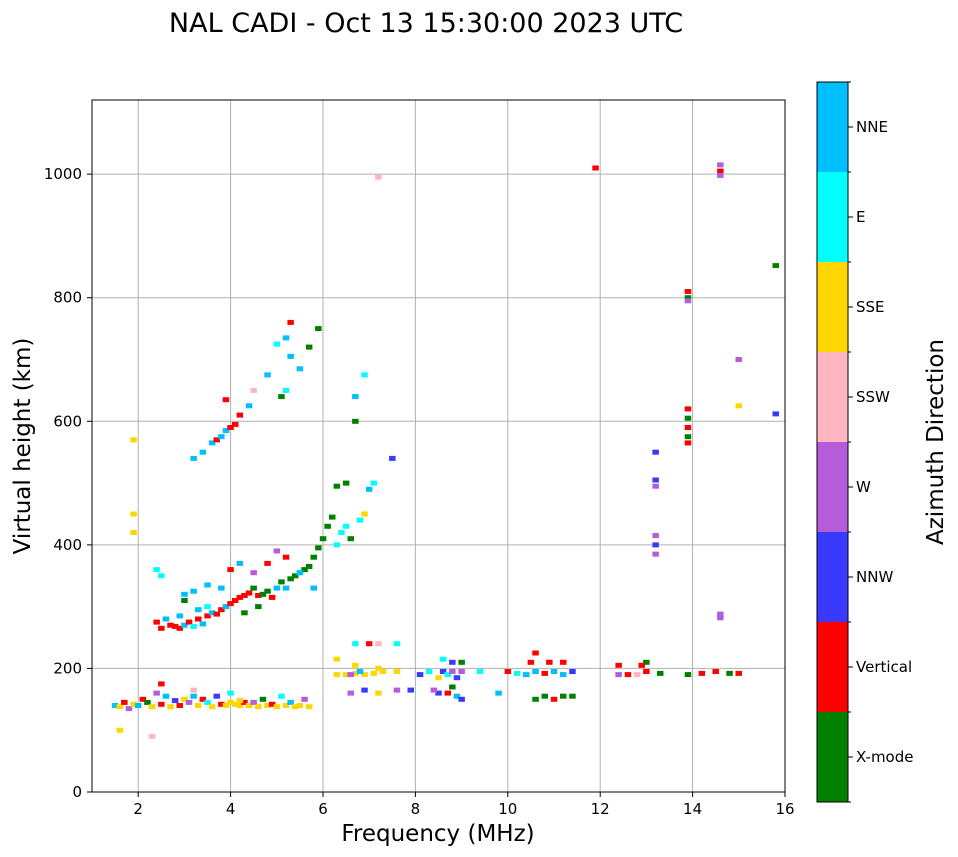 The width and height of the screenshot is (958, 857). What do you see at coordinates (874, 577) in the screenshot?
I see `colorbar-tick-label: NNW` at bounding box center [874, 577].